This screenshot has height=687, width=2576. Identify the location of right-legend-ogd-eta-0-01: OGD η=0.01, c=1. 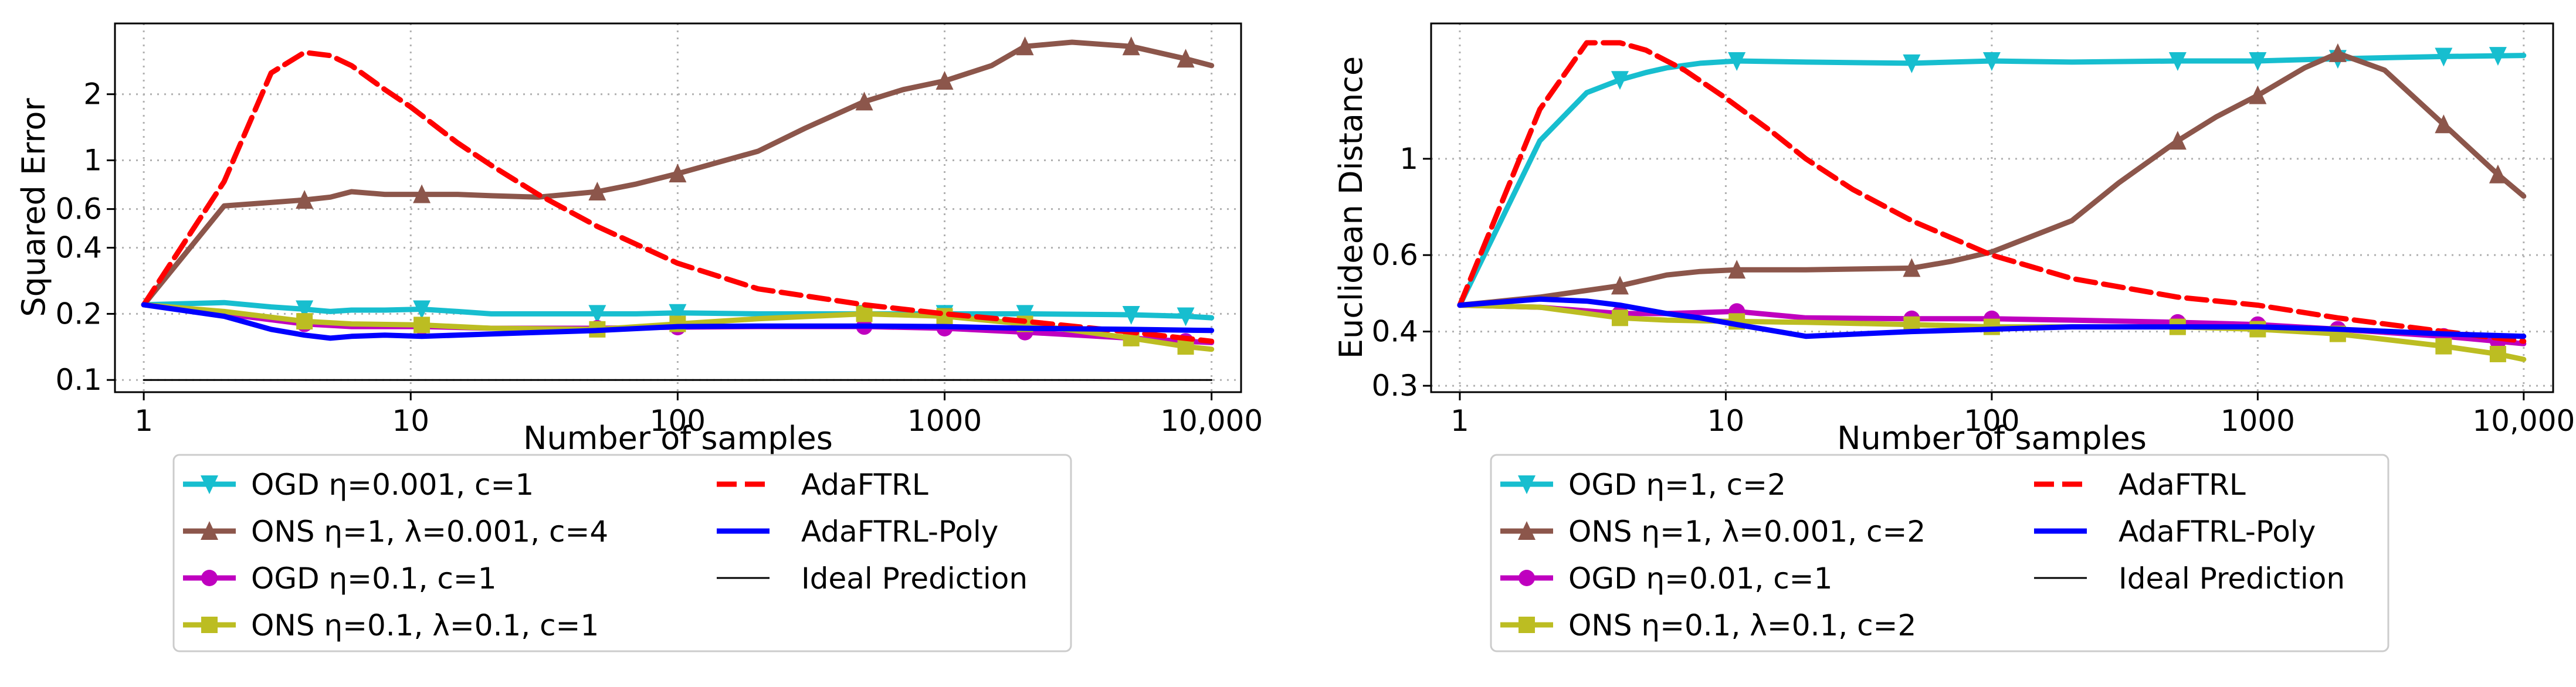
(1666, 579).